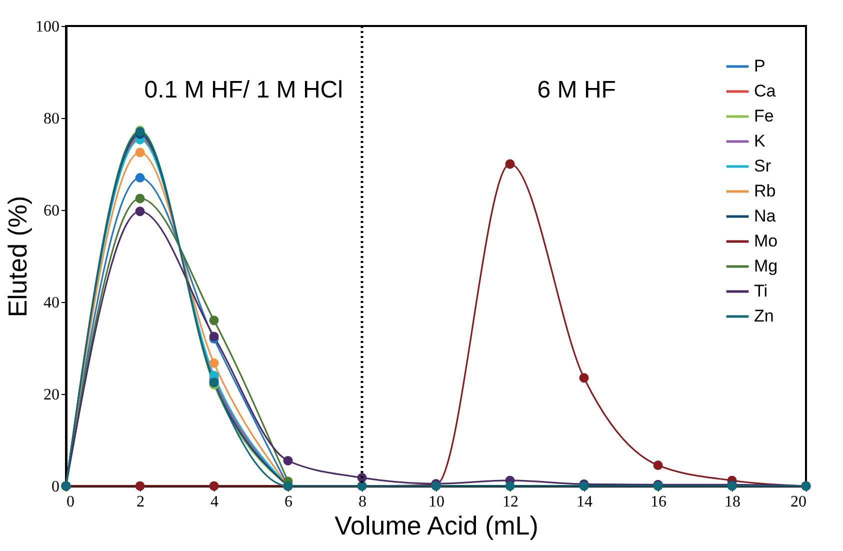  What do you see at coordinates (761, 291) in the screenshot?
I see `legend-label: Ti` at bounding box center [761, 291].